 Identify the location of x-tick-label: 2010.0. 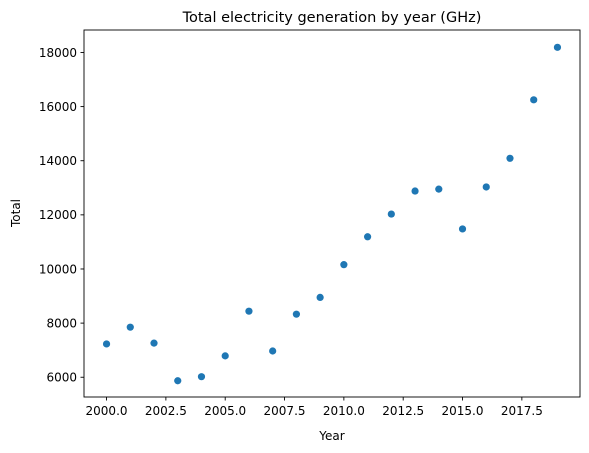
(344, 411).